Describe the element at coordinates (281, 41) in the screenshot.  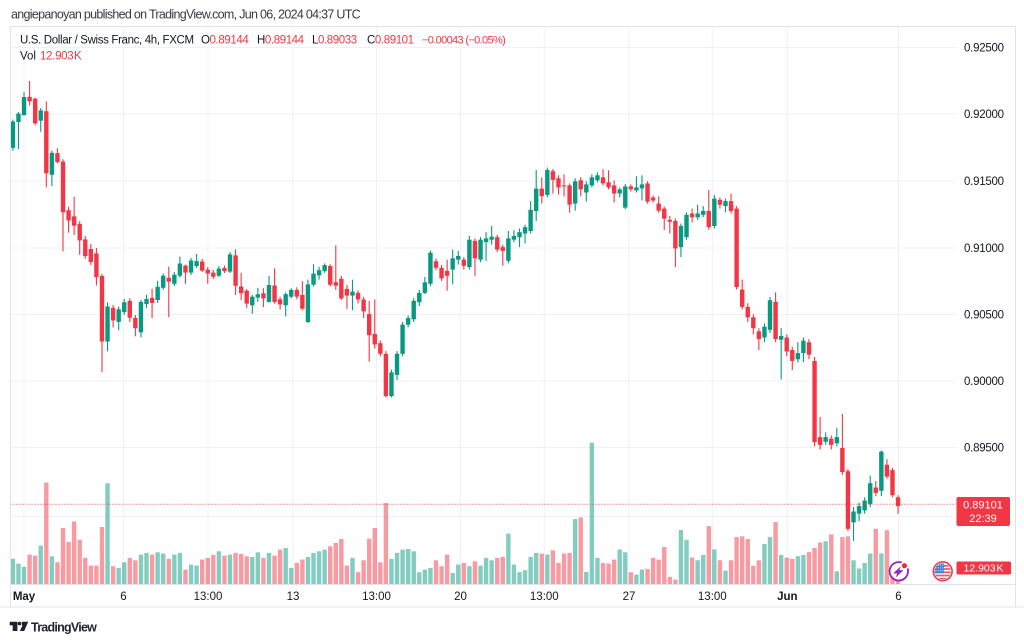
I see `svg-text: H0.89144` at that location.